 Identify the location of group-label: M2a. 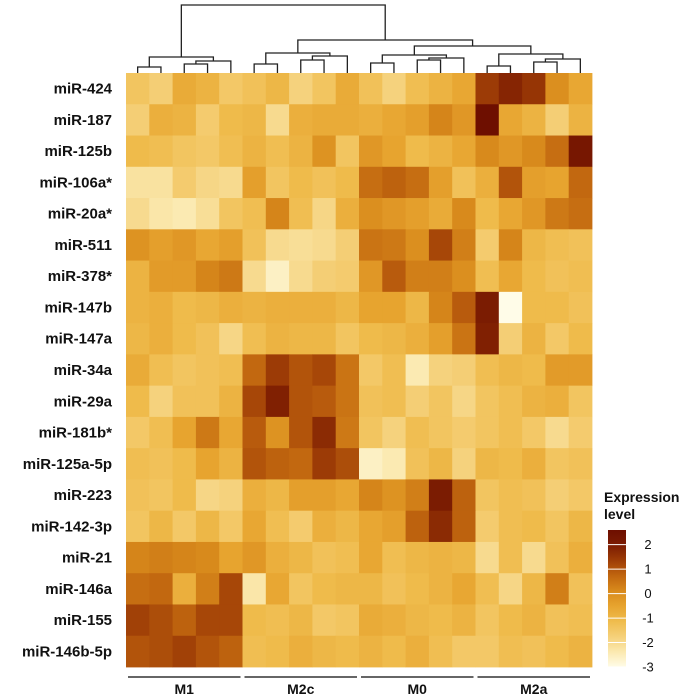
(533, 689).